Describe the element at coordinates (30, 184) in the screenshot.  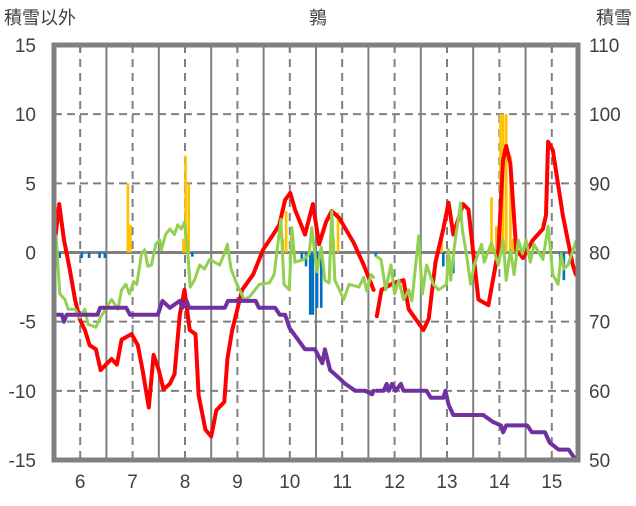
I see `y-left-tick-label: 5` at that location.